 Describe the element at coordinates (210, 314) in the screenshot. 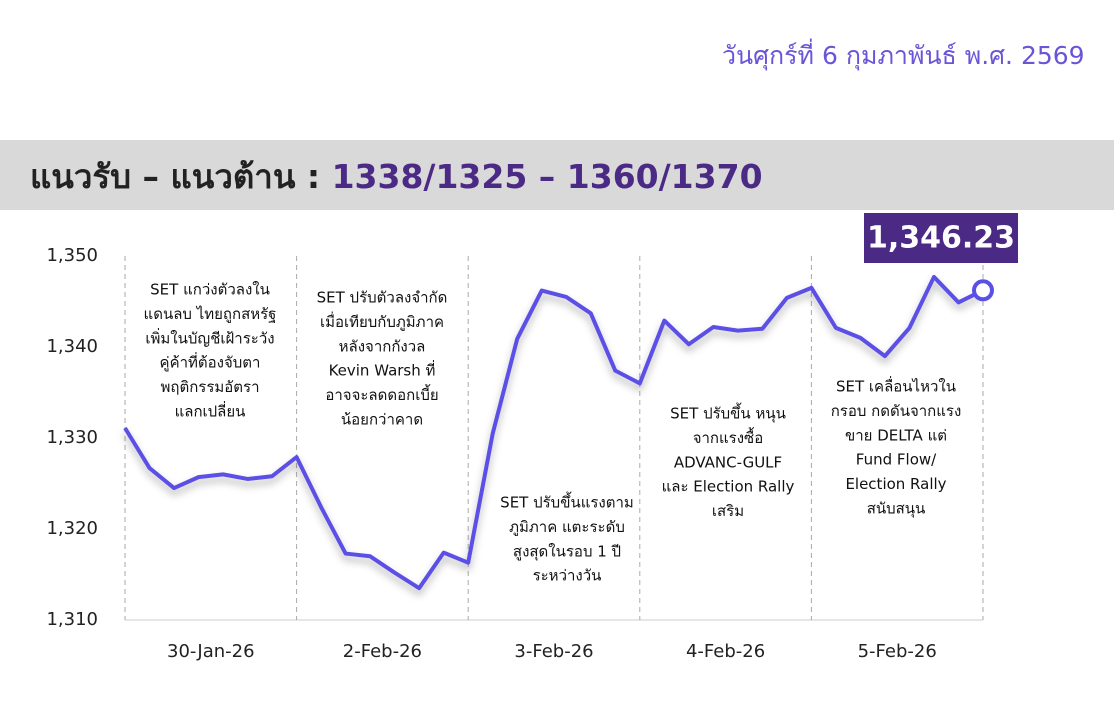

I see `annotation: แดนลบ ไทยถูกสหรัฐ` at that location.